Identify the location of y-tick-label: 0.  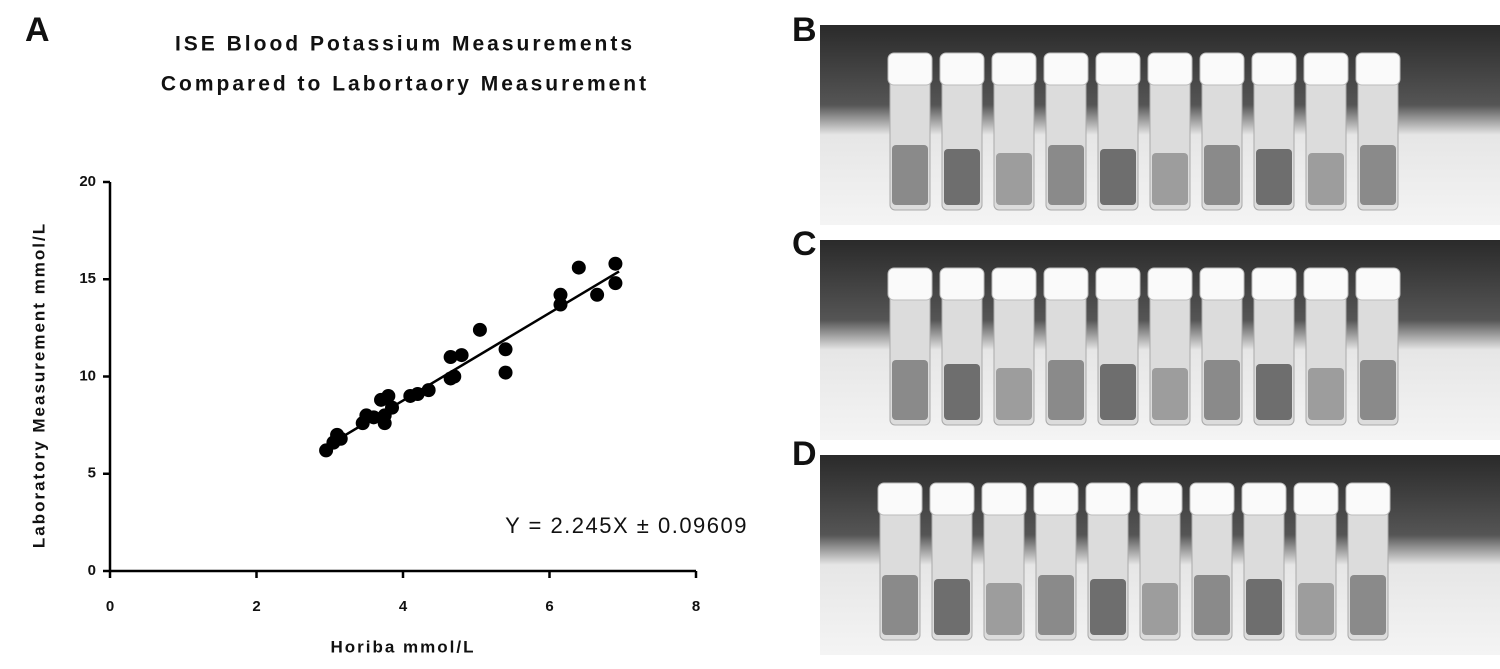
(92, 570).